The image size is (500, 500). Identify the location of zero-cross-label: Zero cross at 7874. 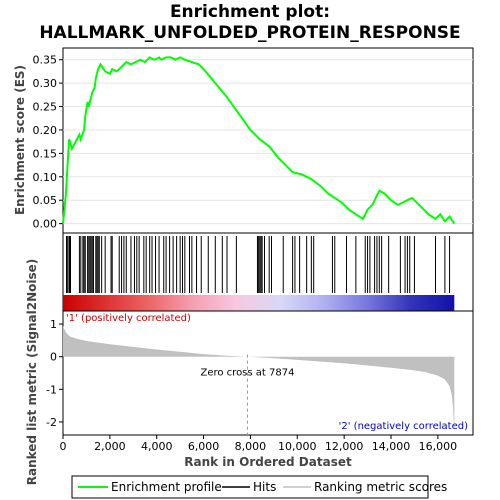
(247, 373).